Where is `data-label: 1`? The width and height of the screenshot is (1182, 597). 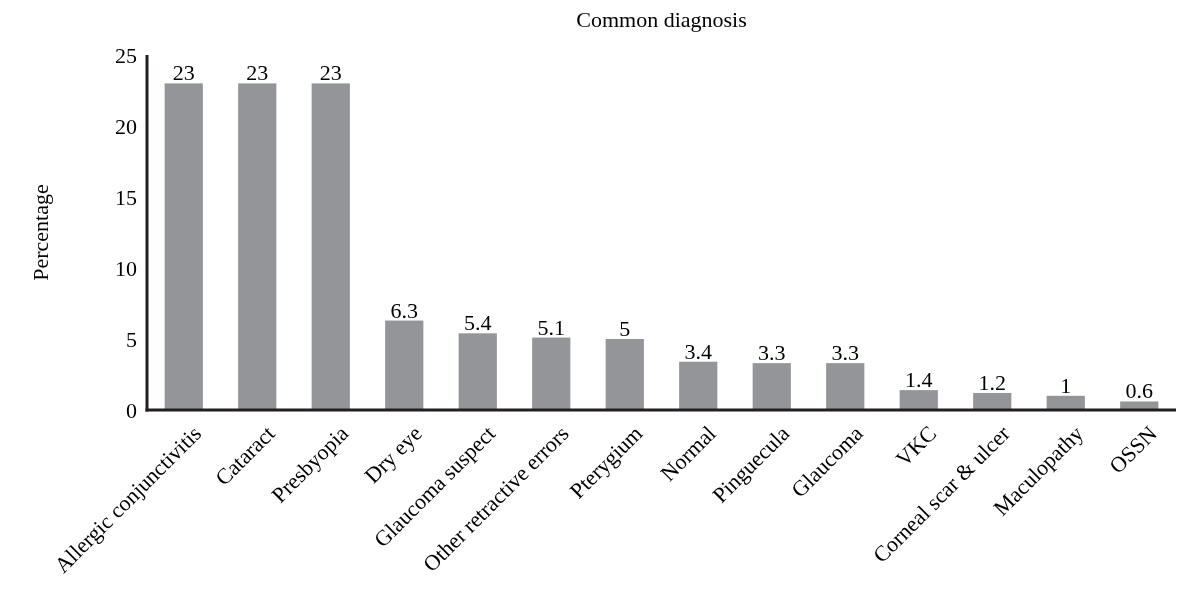 data-label: 1 is located at coordinates (1066, 385).